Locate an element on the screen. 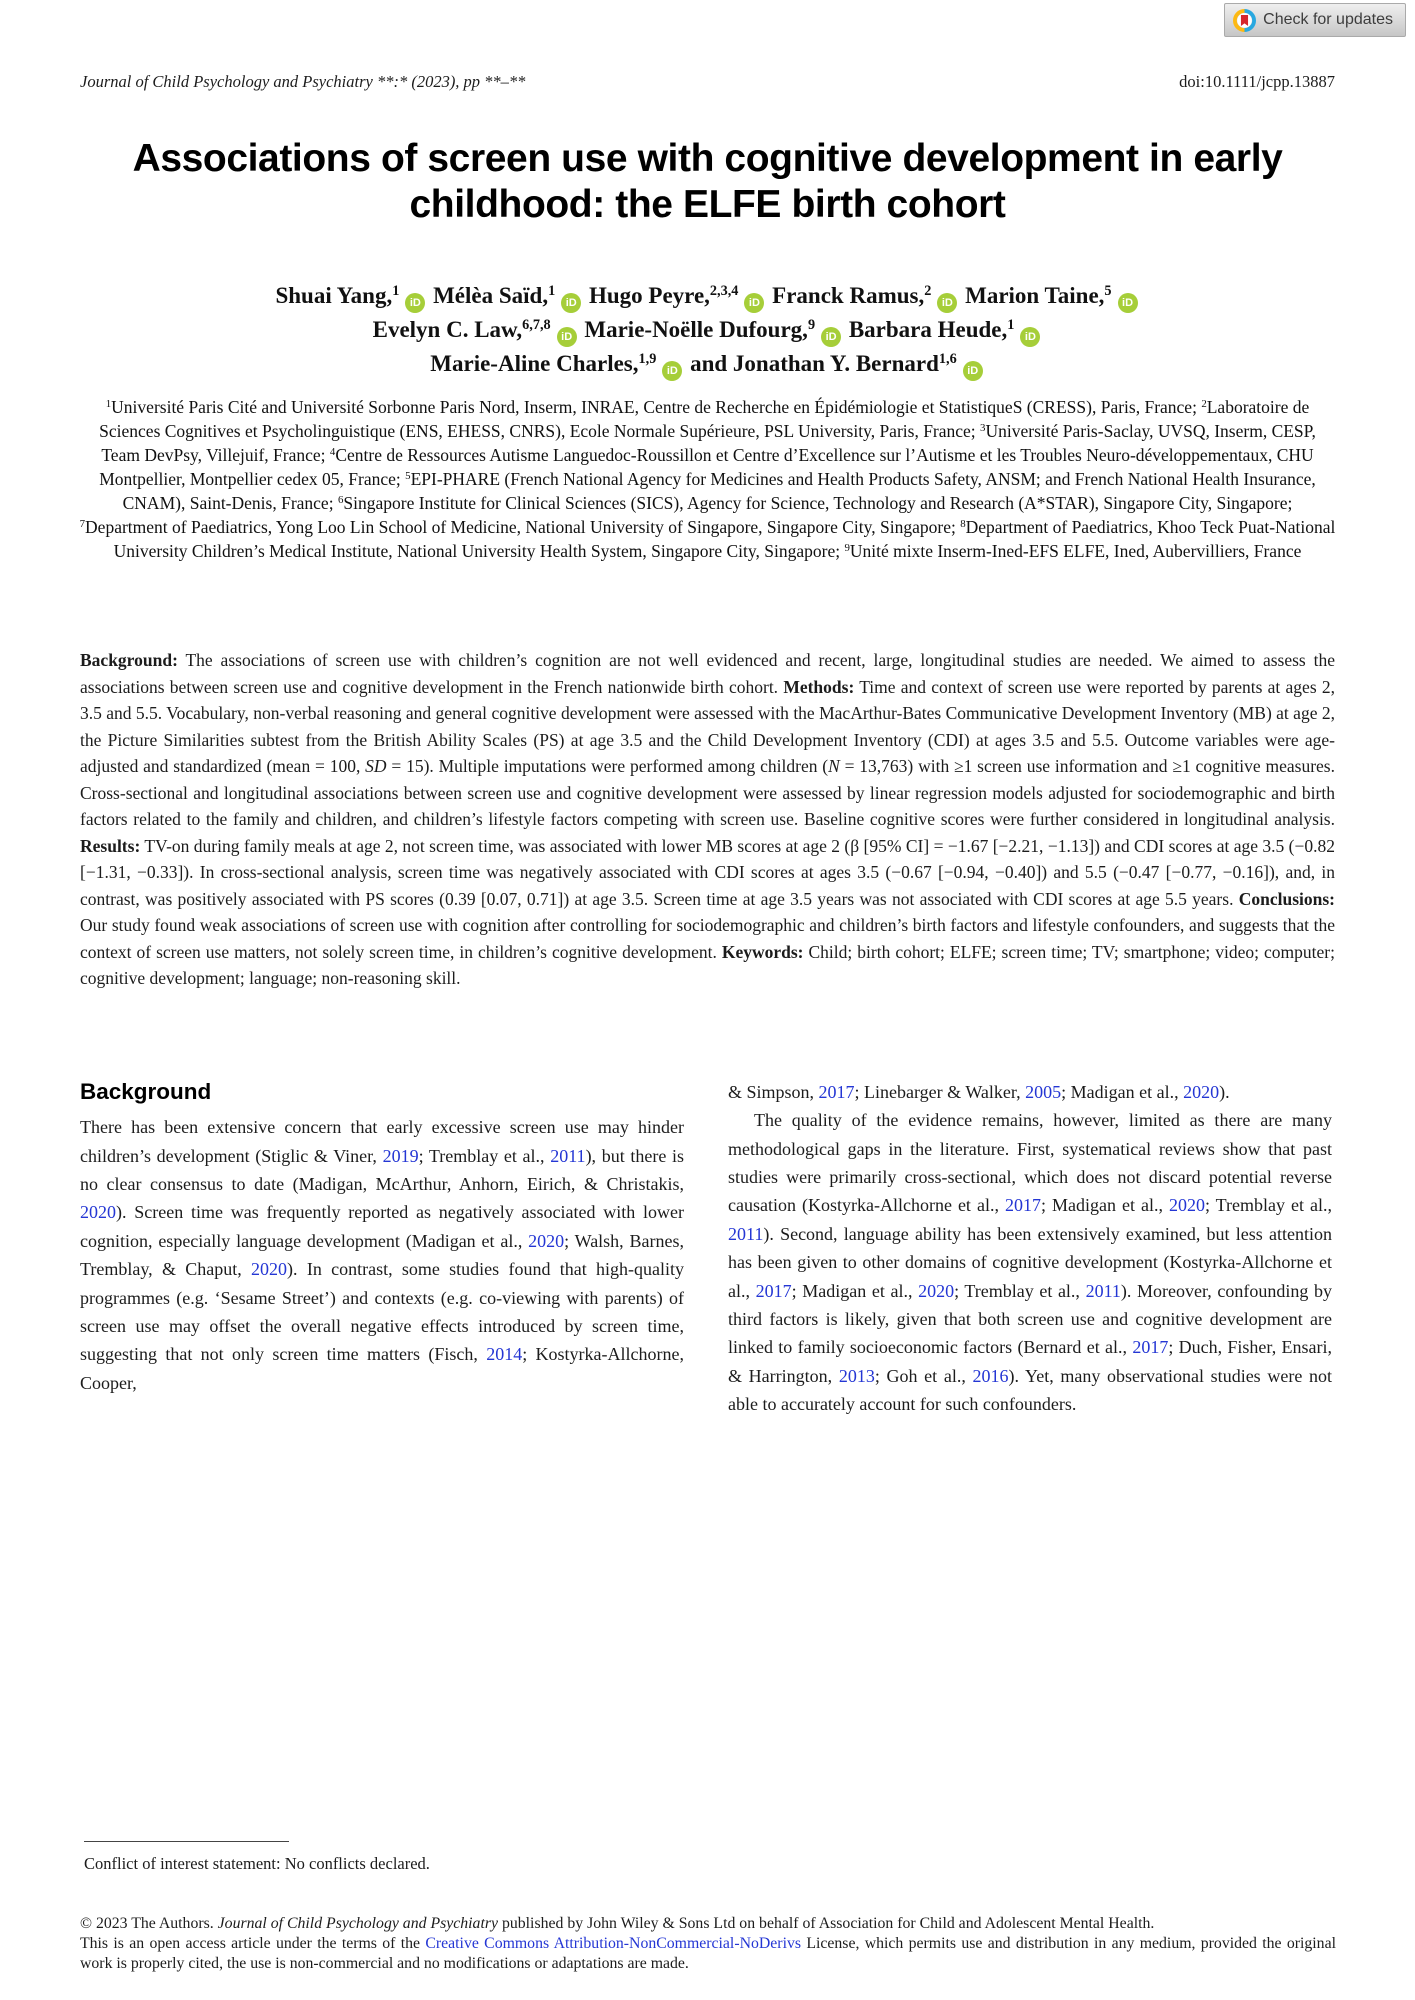 The width and height of the screenshot is (1415, 2000). check-for-updates-button: Check for updates is located at coordinates (1315, 20).